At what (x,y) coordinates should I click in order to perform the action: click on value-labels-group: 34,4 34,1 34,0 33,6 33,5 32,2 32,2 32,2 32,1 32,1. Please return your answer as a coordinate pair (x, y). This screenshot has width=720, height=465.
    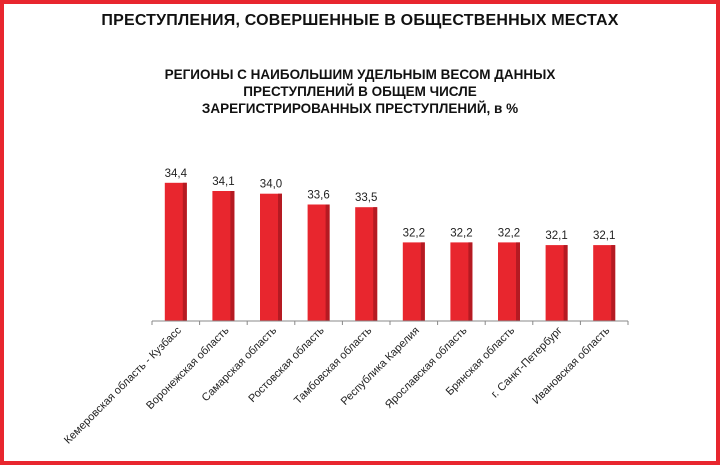
    Looking at the image, I should click on (390, 205).